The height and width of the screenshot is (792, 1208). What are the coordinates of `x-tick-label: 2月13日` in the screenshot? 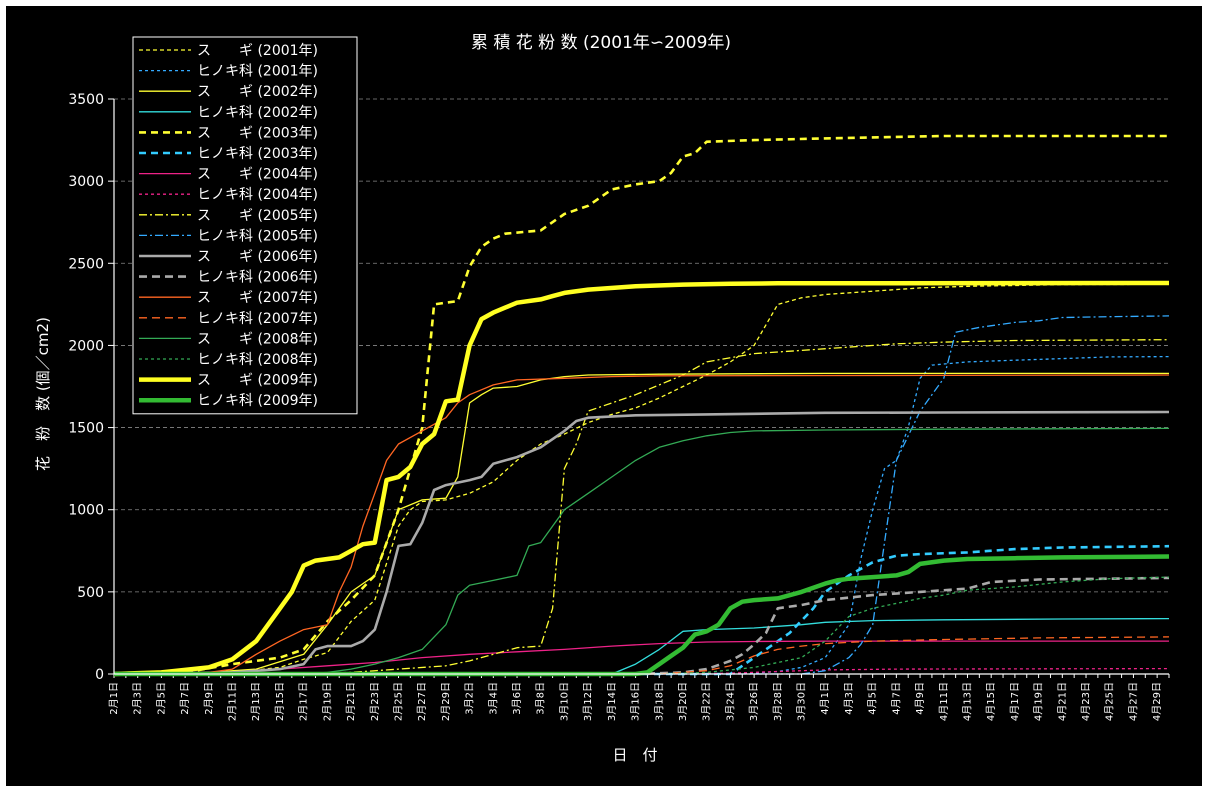 It's located at (256, 701).